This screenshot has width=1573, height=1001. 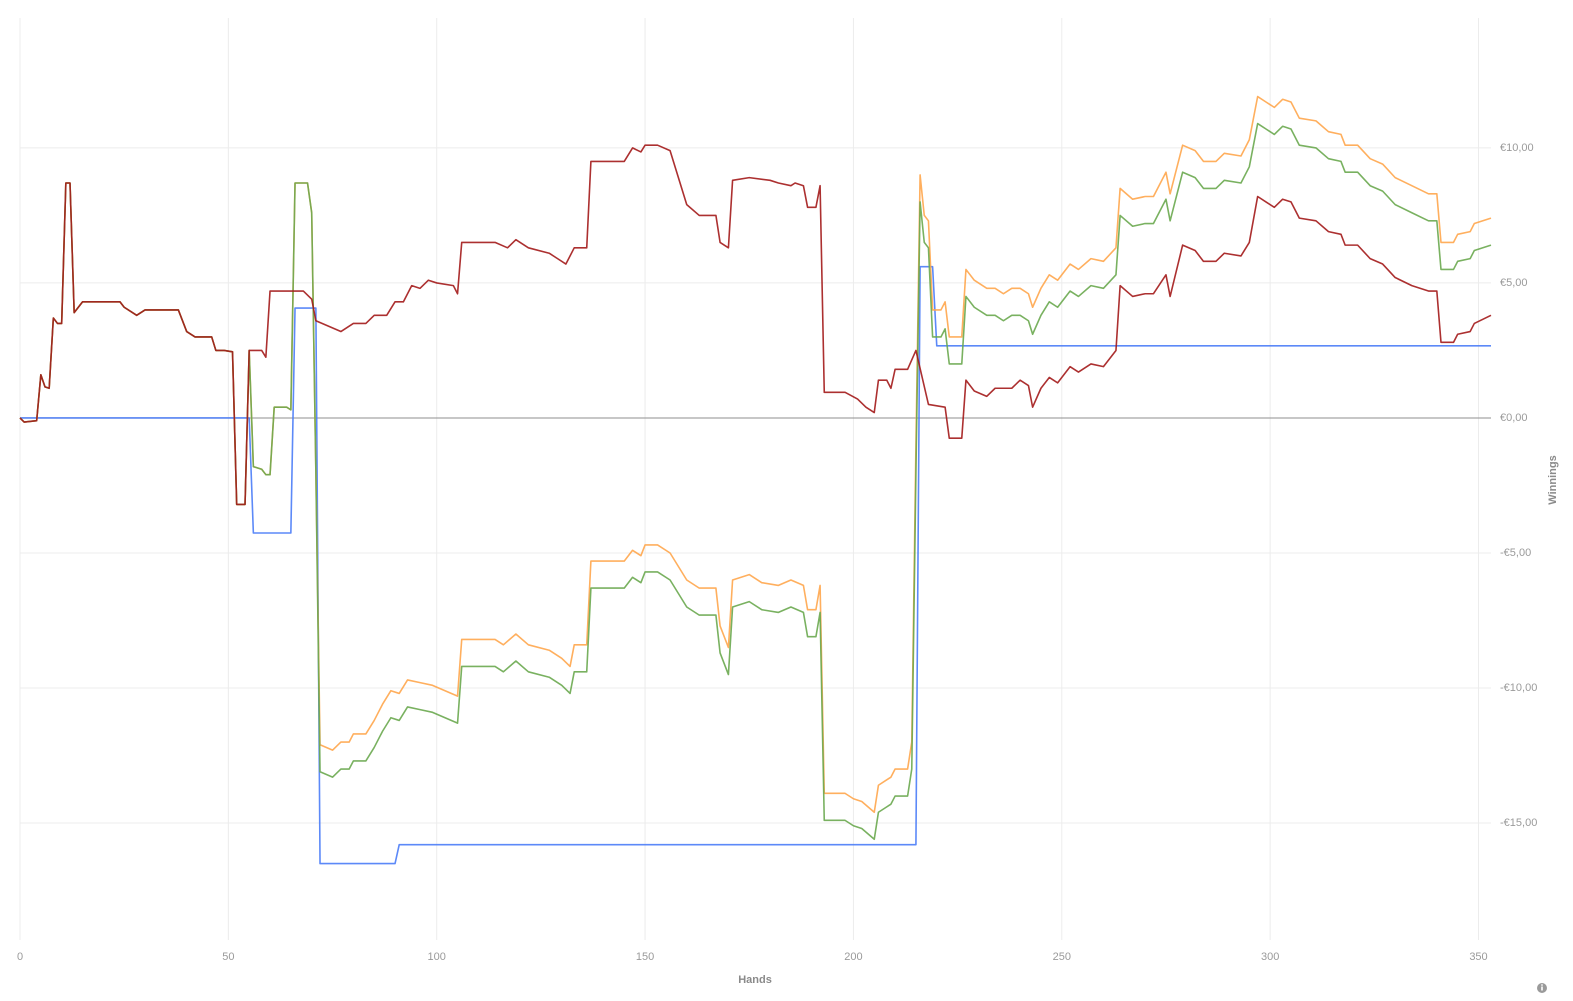 What do you see at coordinates (437, 957) in the screenshot?
I see `x-tick-label: 100` at bounding box center [437, 957].